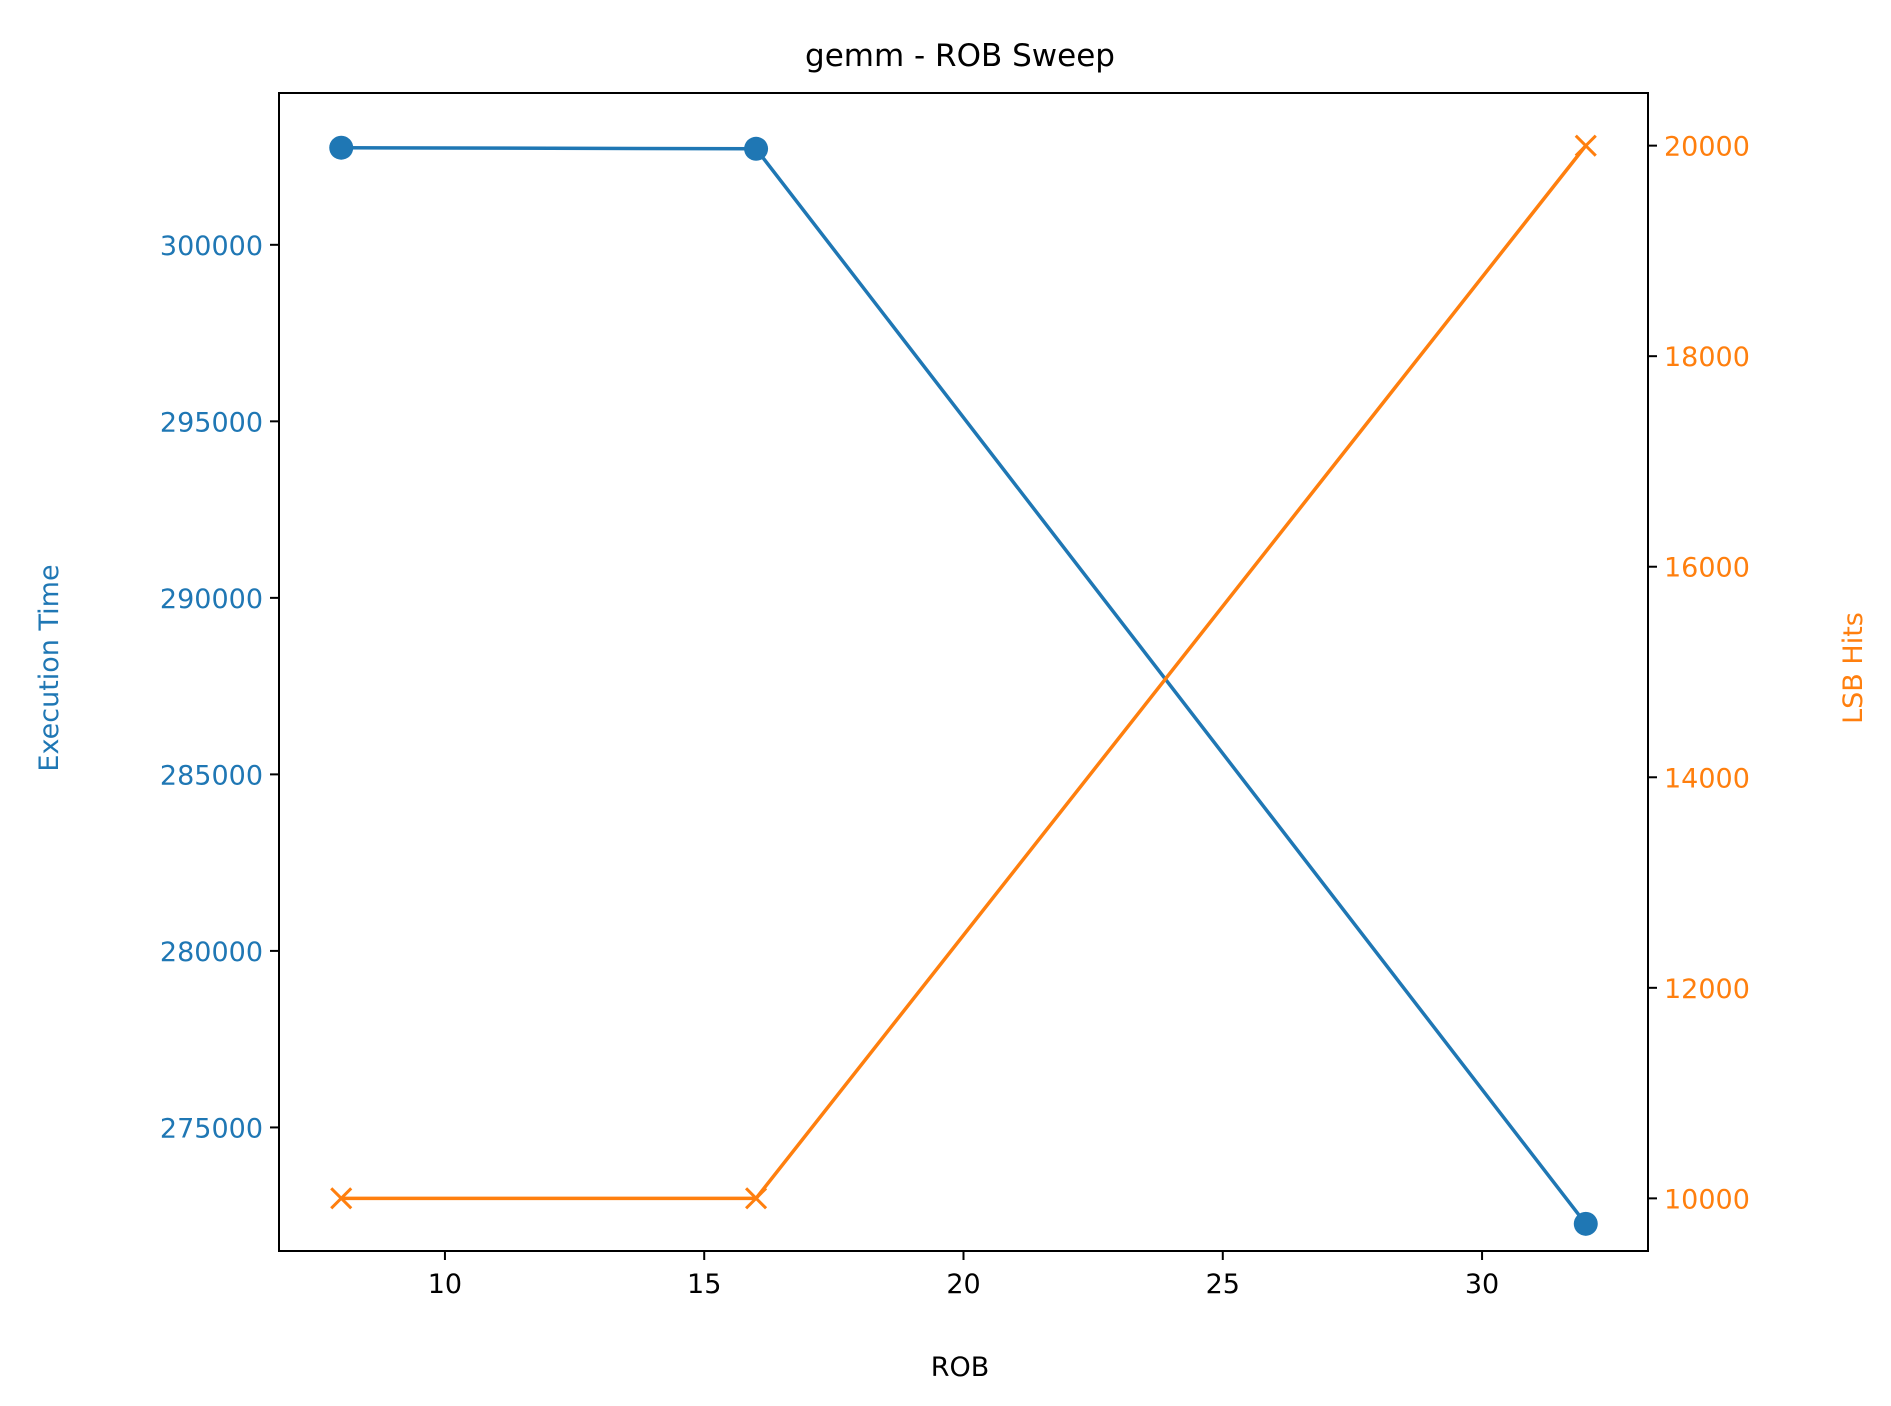  I want to click on y-right-tick-label: 20000, so click(1707, 147).